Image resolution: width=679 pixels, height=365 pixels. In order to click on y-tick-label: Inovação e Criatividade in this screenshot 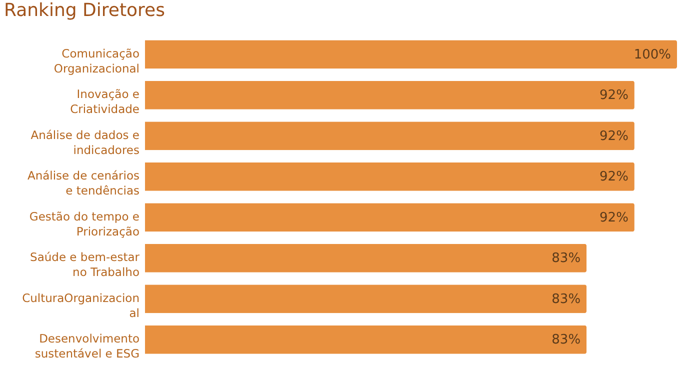, I will do `click(105, 101)`.